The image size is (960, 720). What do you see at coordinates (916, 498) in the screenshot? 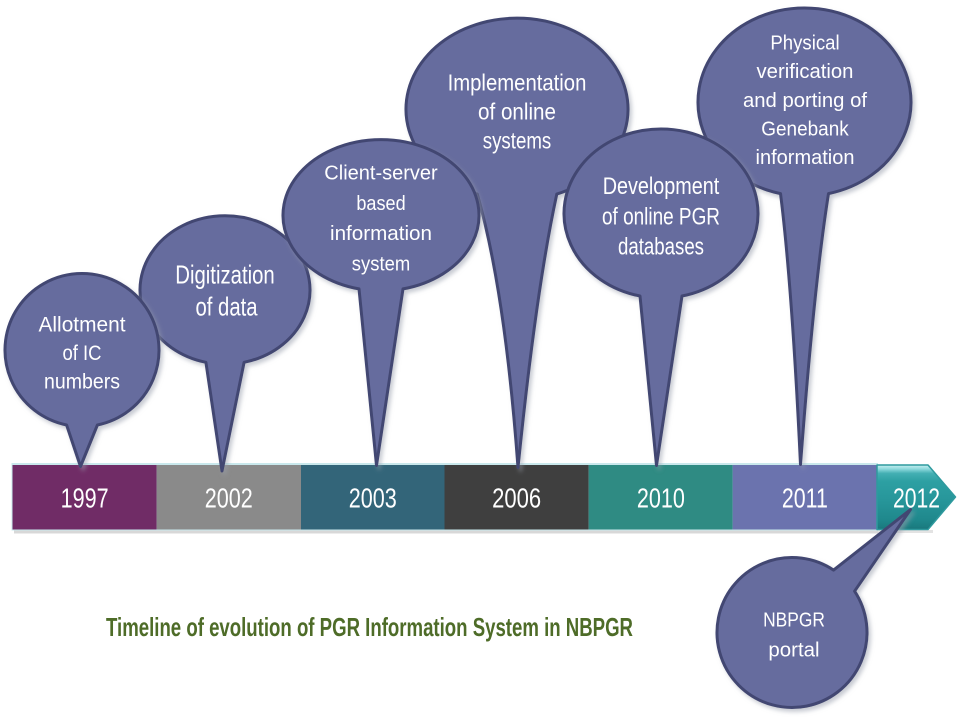
I see `svg-text: 2012` at bounding box center [916, 498].